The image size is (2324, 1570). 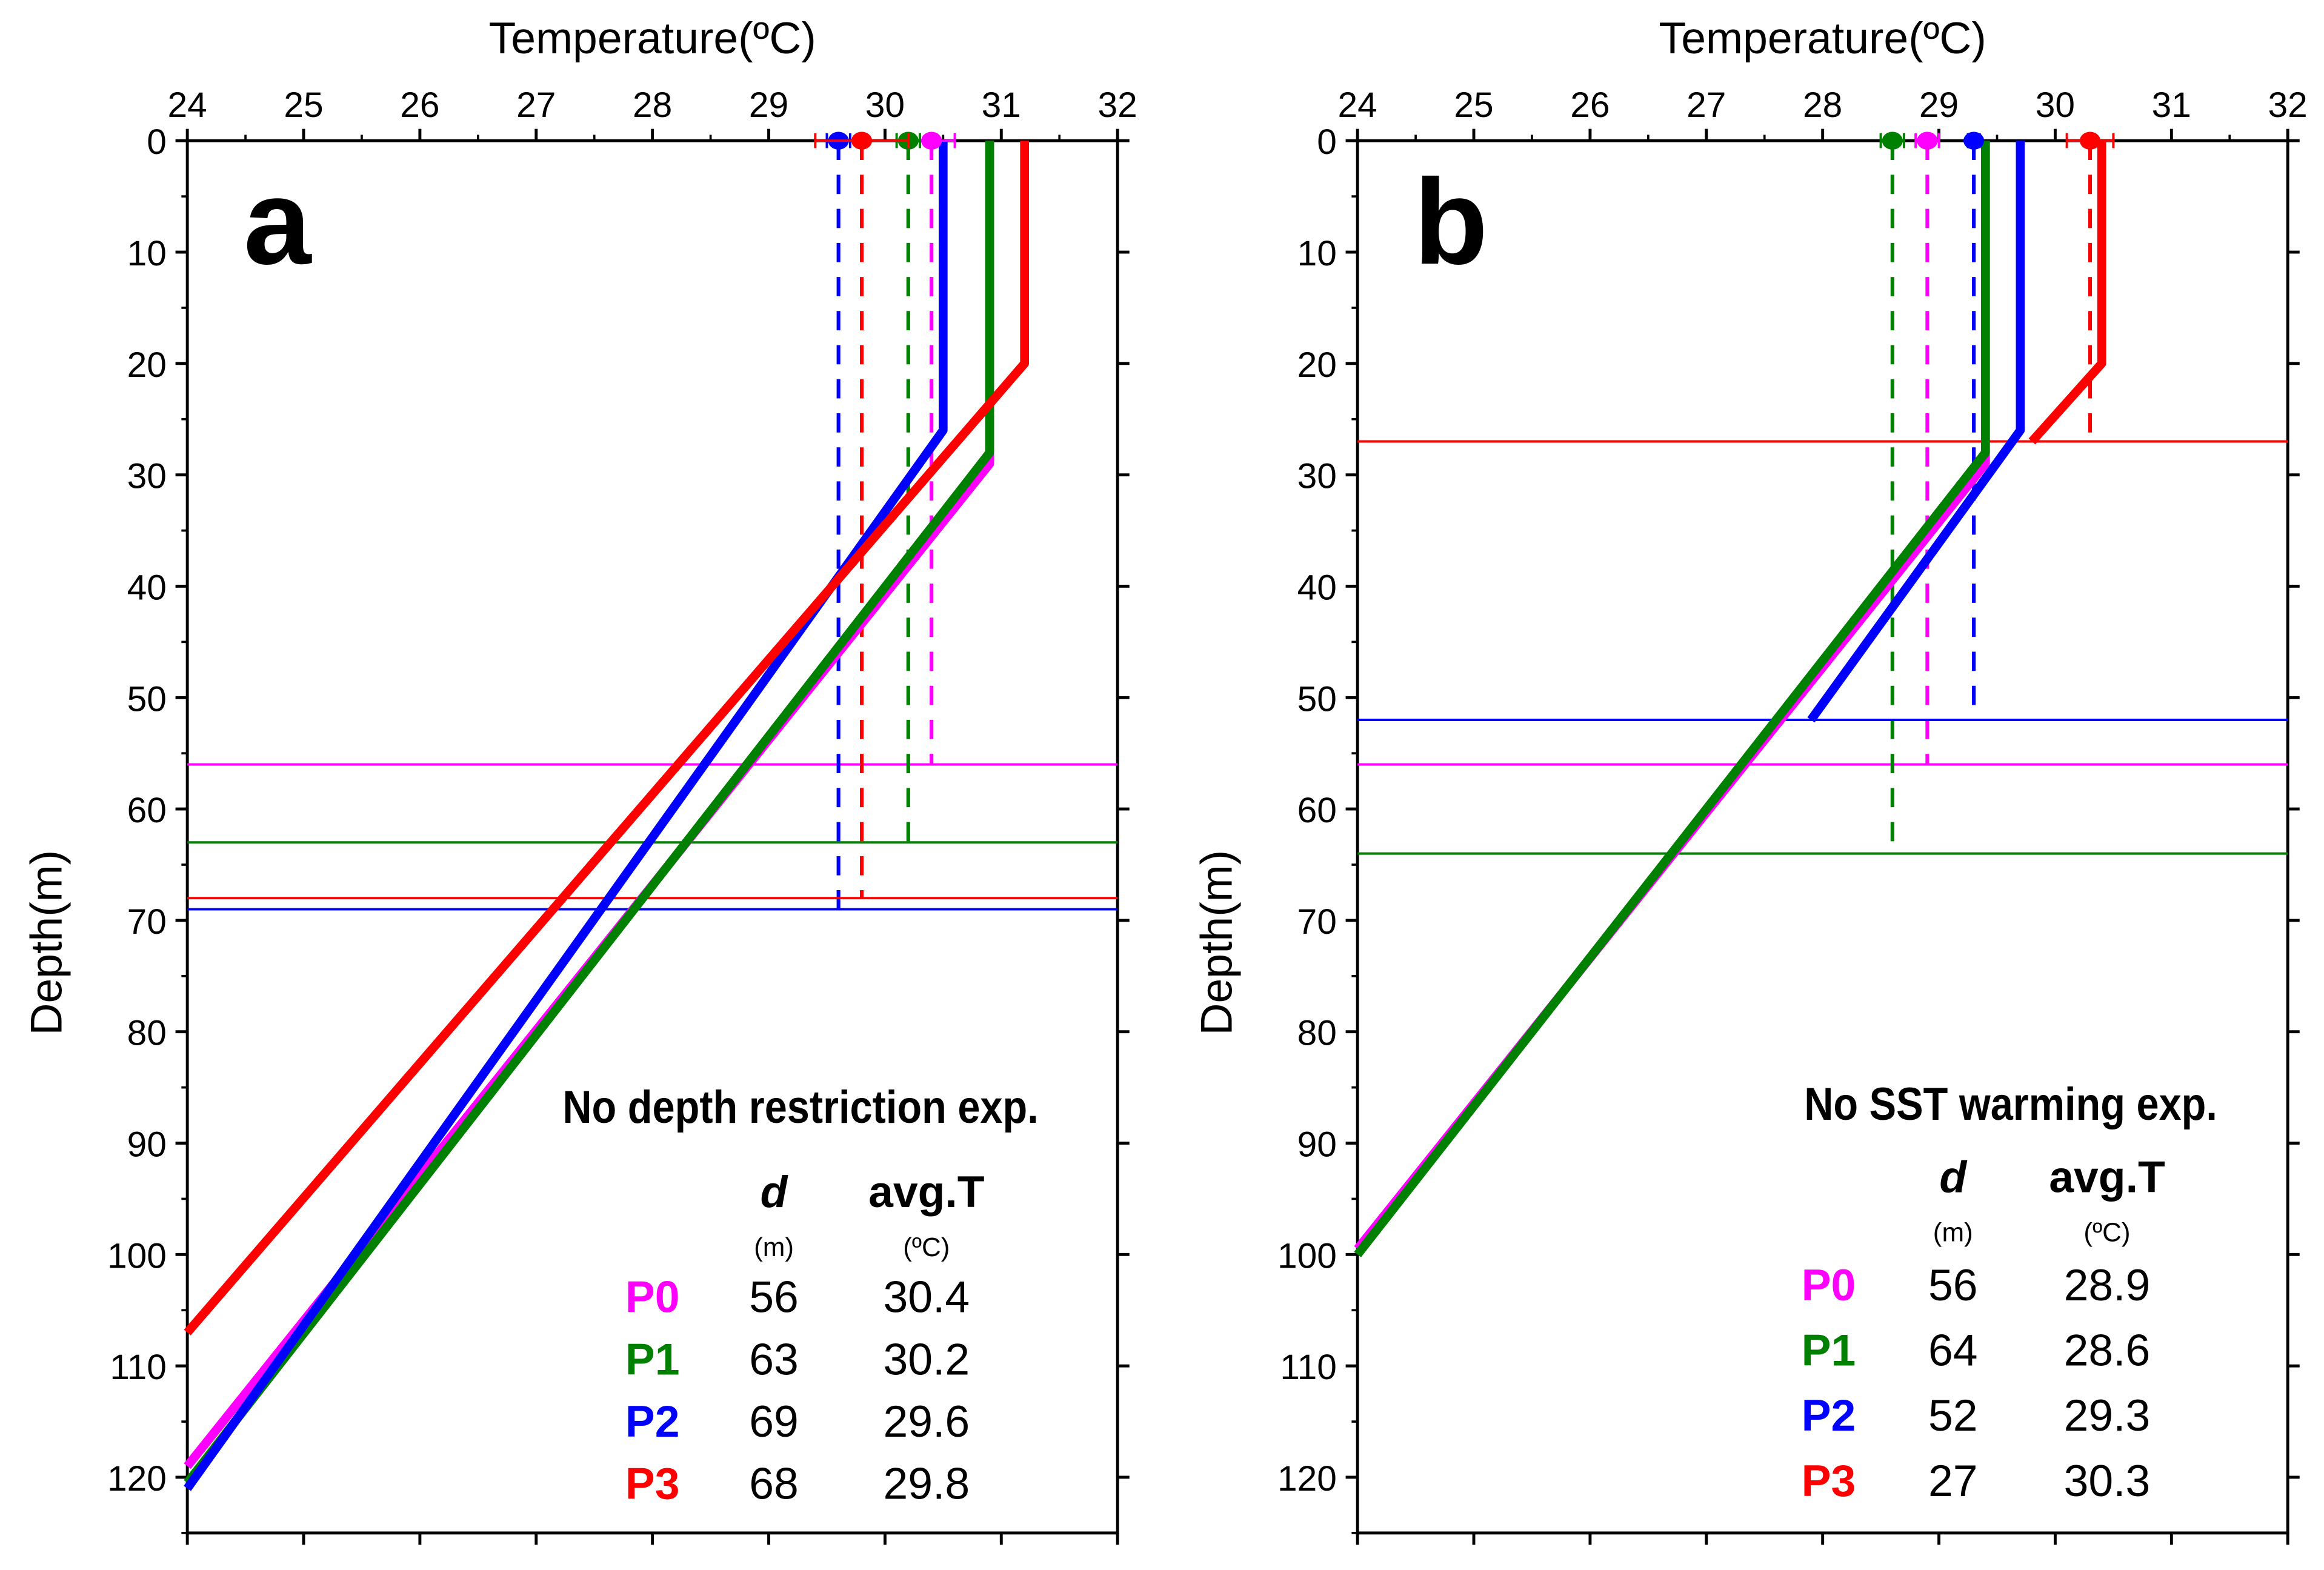 What do you see at coordinates (926, 1359) in the screenshot?
I see `table-avgT-value: 30.2` at bounding box center [926, 1359].